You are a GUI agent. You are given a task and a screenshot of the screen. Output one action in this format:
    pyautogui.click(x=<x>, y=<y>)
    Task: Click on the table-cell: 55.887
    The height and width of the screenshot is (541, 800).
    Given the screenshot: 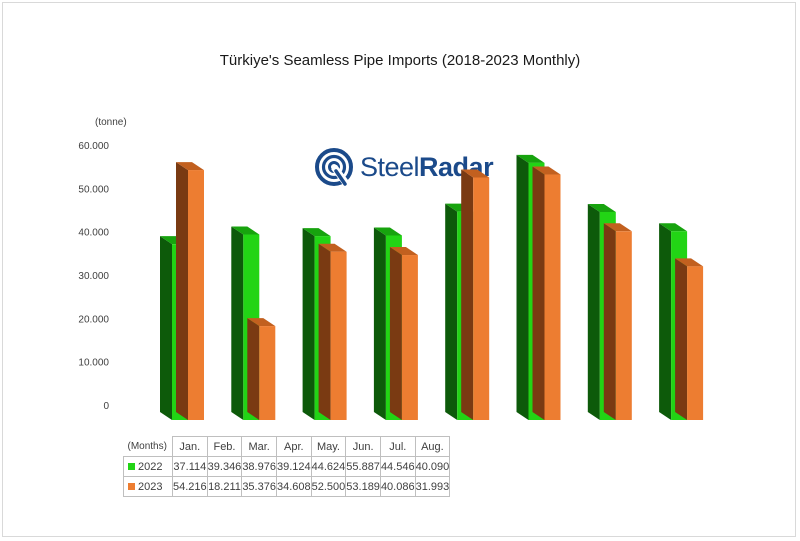 What is the action you would take?
    pyautogui.click(x=363, y=466)
    